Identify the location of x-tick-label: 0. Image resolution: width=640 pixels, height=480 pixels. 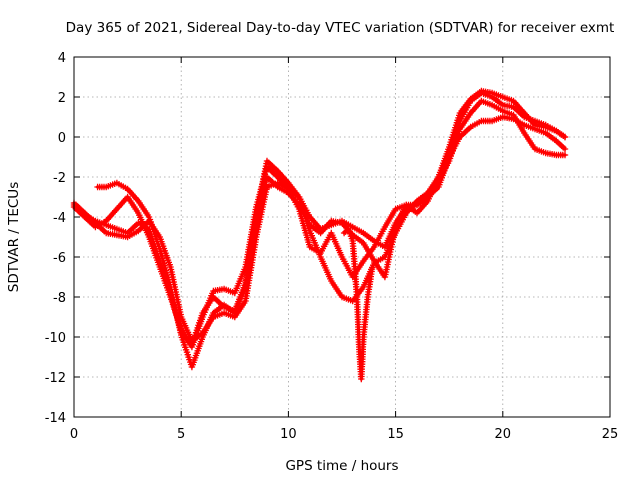
(74, 434).